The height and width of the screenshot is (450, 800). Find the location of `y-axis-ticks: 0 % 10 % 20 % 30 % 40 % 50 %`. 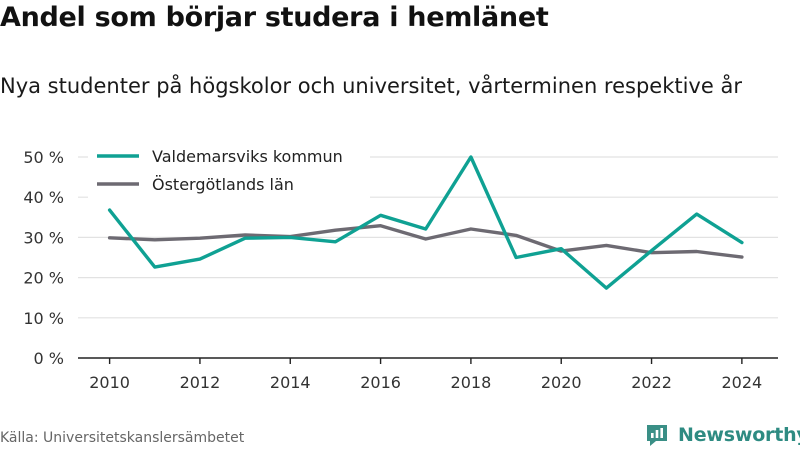

y-axis-ticks: 0 % 10 % 20 % 30 % 40 % 50 % is located at coordinates (43, 258).